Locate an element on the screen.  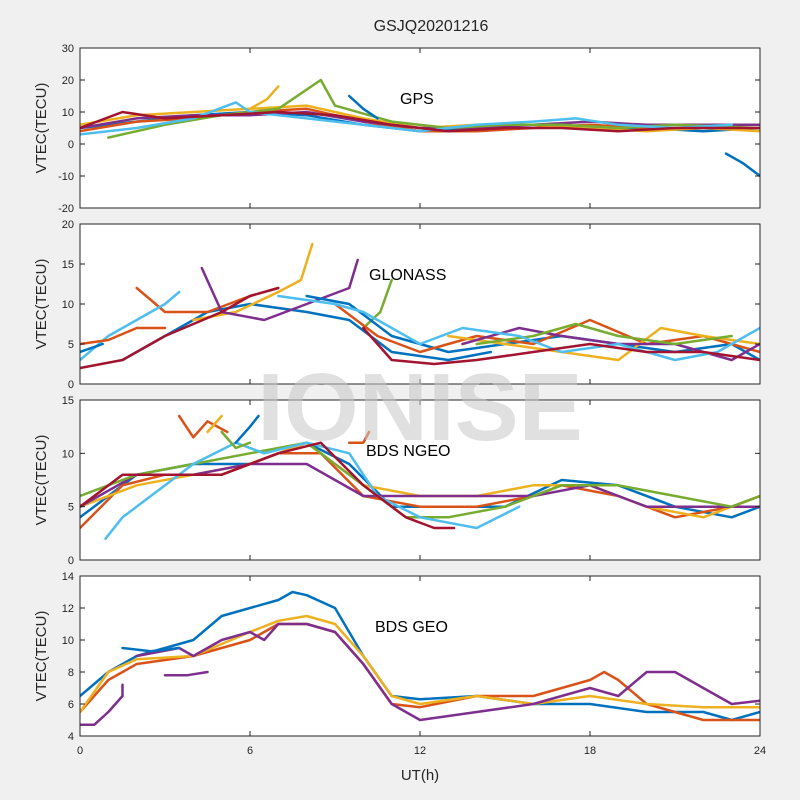
panel-annotation: BDS GEO is located at coordinates (411, 627).